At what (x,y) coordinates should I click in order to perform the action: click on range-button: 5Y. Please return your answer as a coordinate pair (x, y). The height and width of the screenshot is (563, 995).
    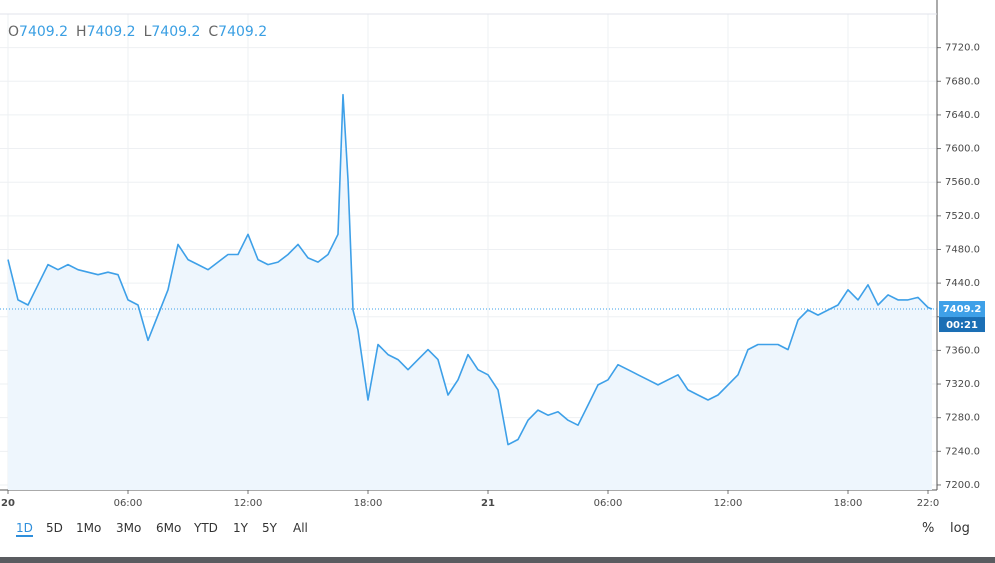
    Looking at the image, I should click on (269, 528).